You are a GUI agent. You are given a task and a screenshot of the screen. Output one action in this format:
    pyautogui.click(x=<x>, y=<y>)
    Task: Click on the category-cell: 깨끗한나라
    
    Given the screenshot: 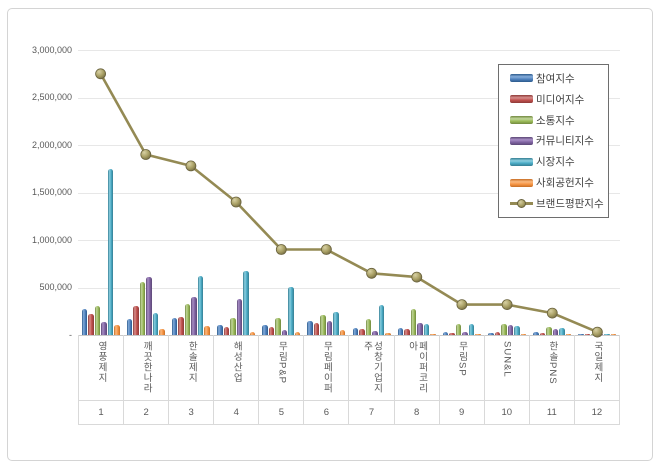 What is the action you would take?
    pyautogui.click(x=145, y=367)
    